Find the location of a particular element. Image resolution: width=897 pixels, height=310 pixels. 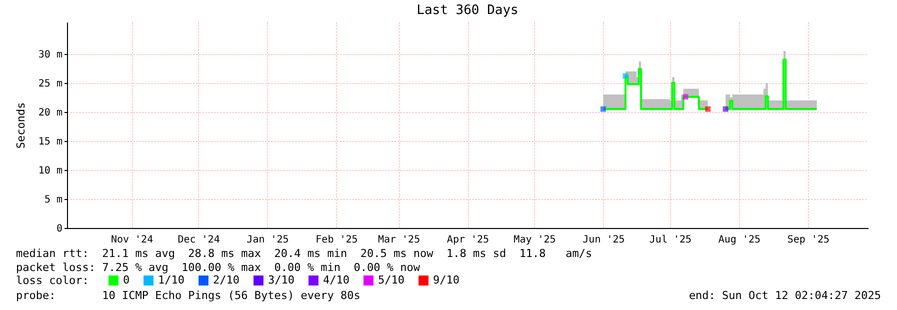

legend-label: 3/10 is located at coordinates (281, 280).